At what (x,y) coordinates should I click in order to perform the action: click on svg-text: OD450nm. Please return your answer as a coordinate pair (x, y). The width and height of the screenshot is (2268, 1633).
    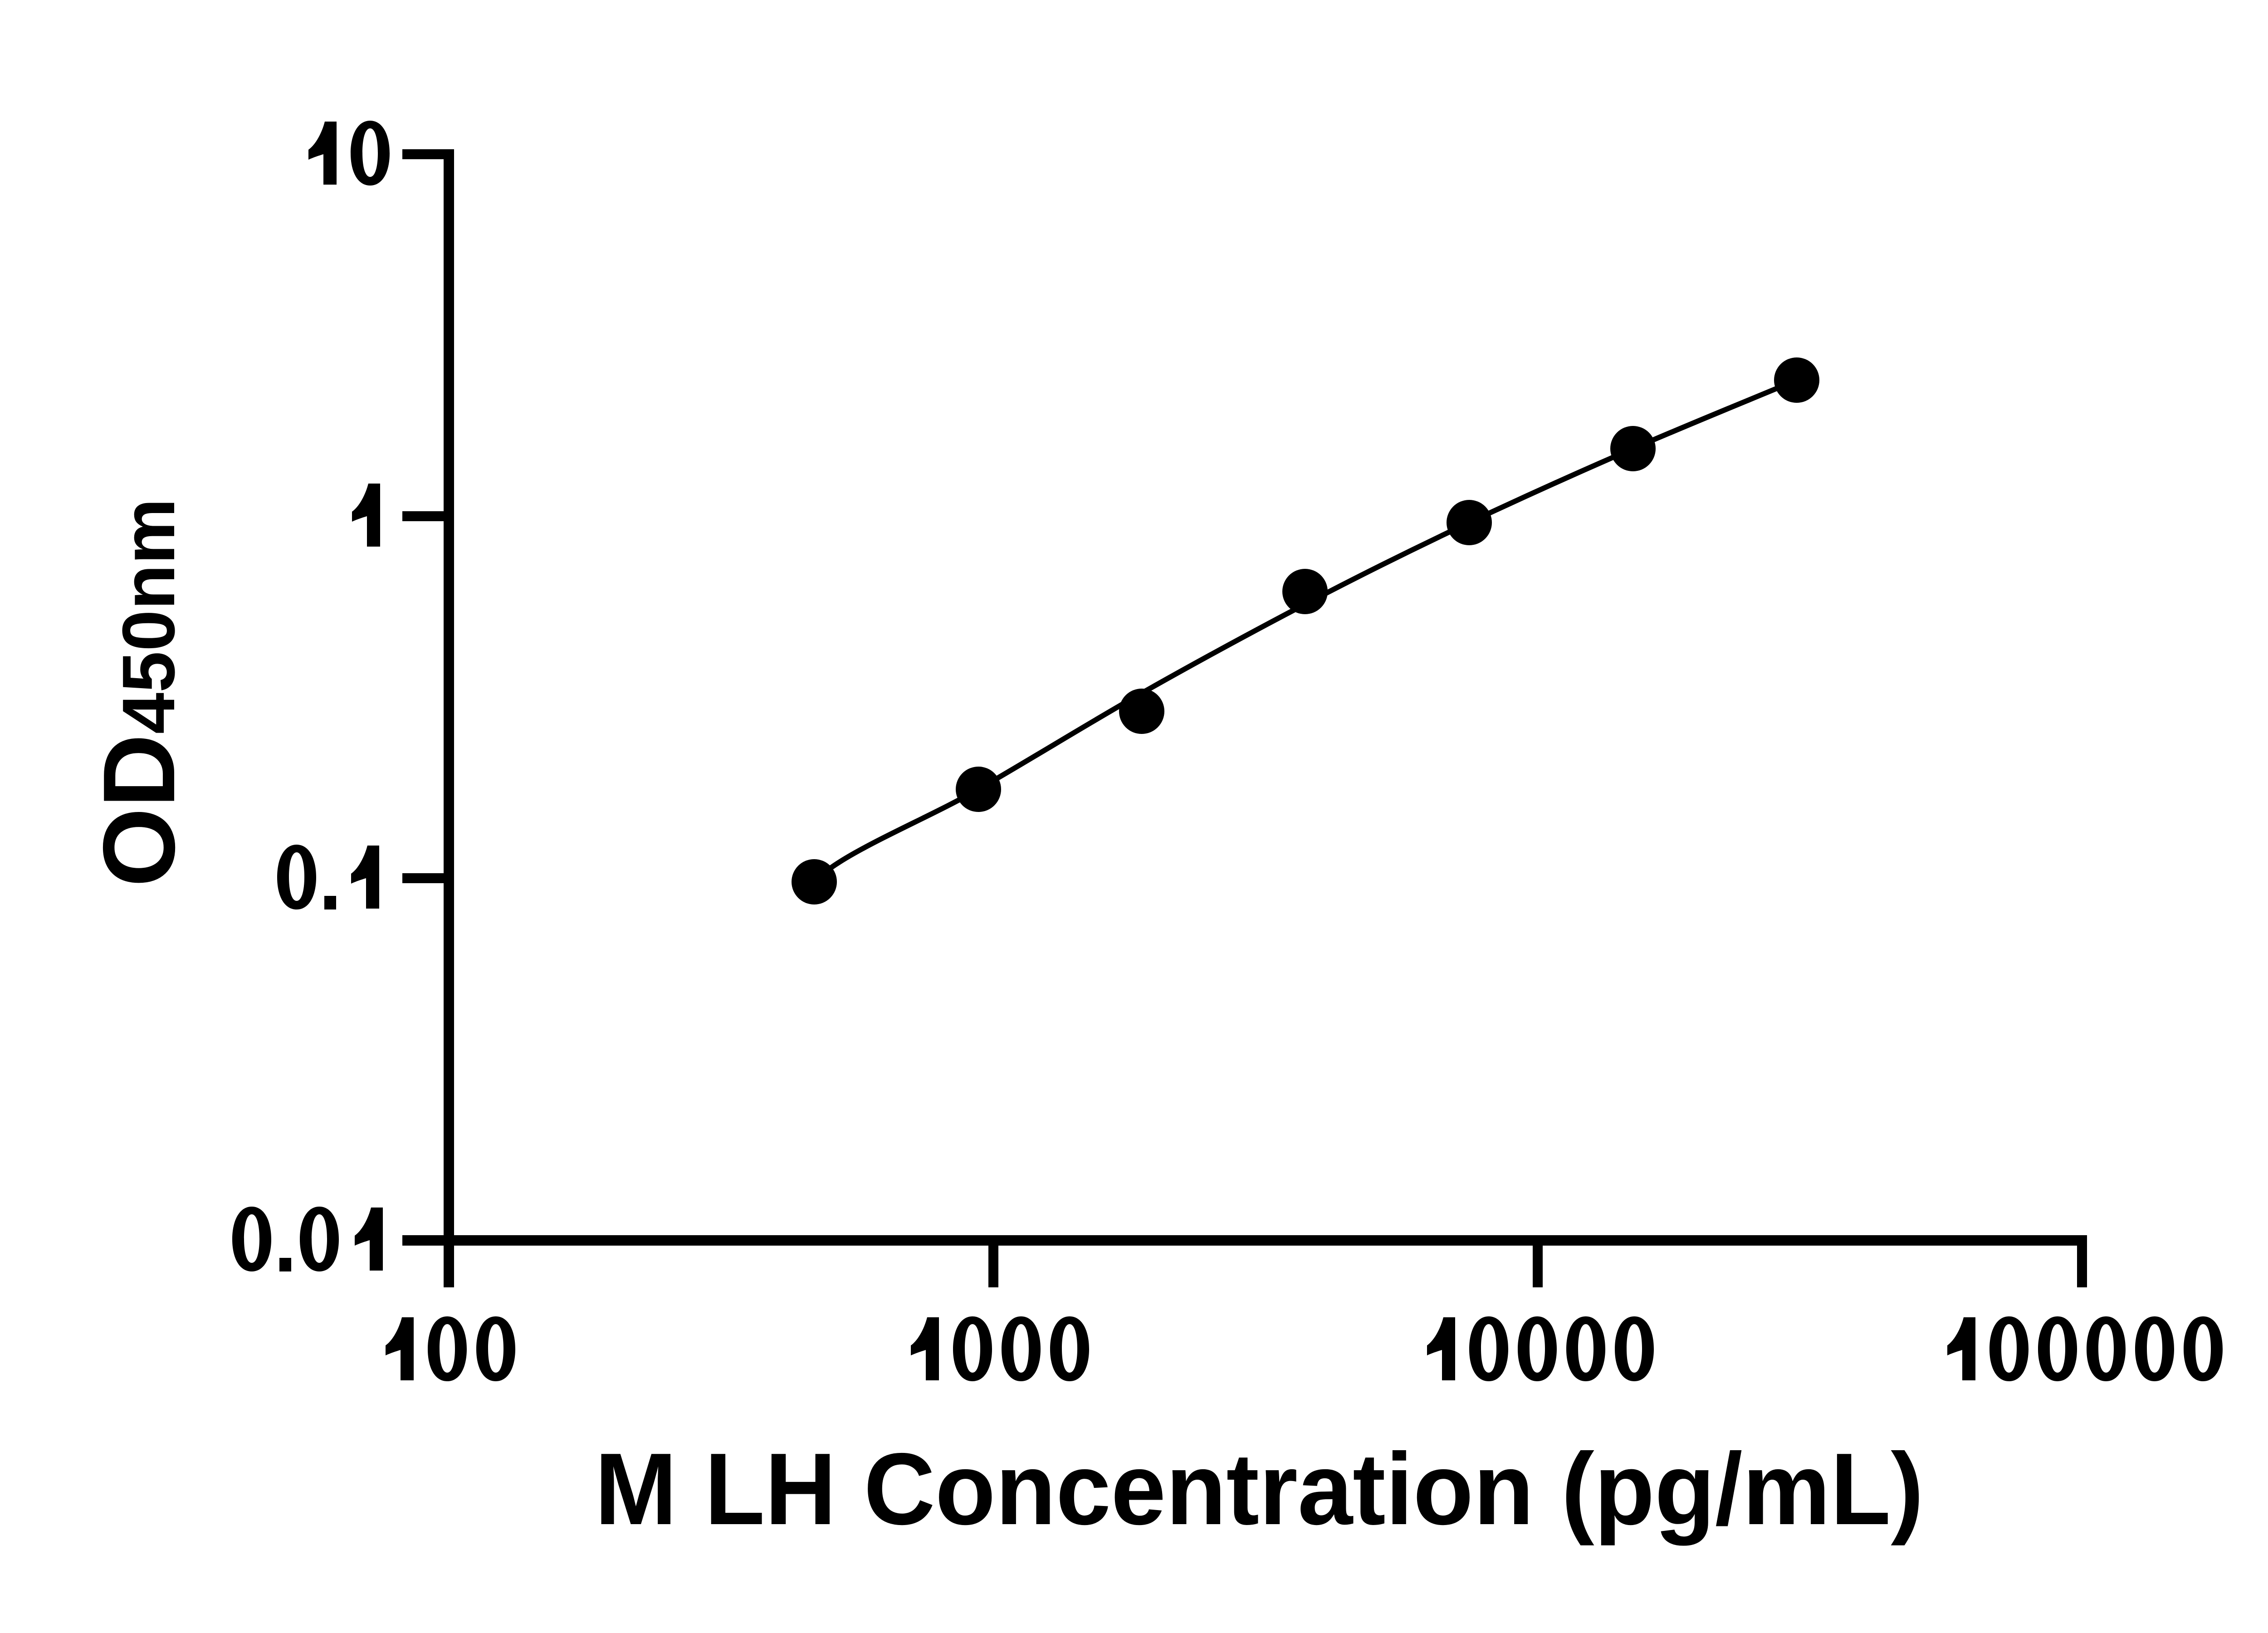
    Looking at the image, I should click on (139, 692).